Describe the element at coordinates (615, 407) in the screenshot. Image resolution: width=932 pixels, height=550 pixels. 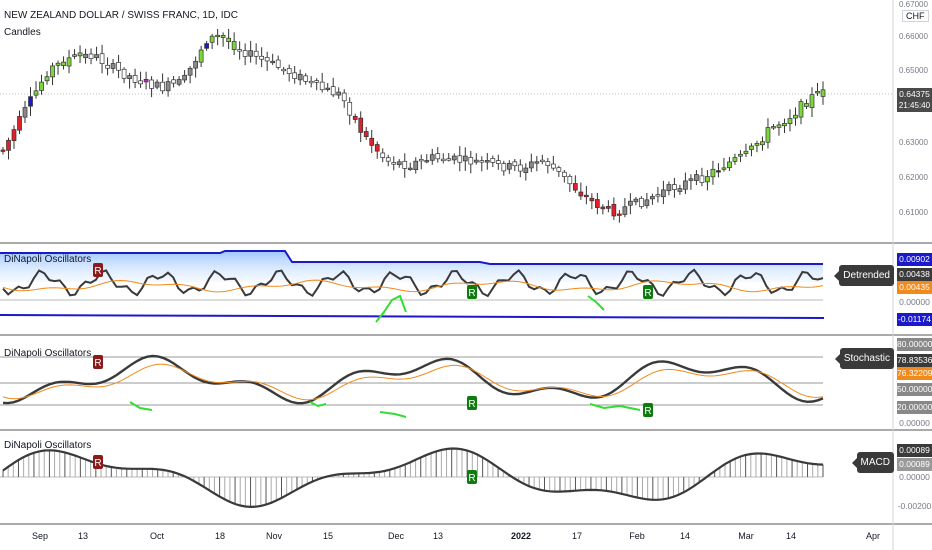
I see `stoch-oversold-segment` at that location.